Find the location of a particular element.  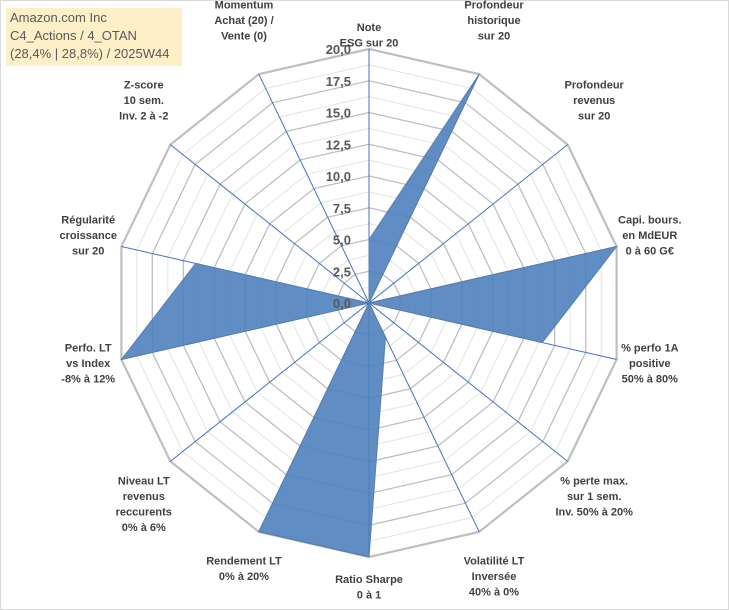

radar-tick-labels: 0,0 2,5 5,0 7,5 10,0 12,5 15,0 17,5 20,0 is located at coordinates (338, 176).